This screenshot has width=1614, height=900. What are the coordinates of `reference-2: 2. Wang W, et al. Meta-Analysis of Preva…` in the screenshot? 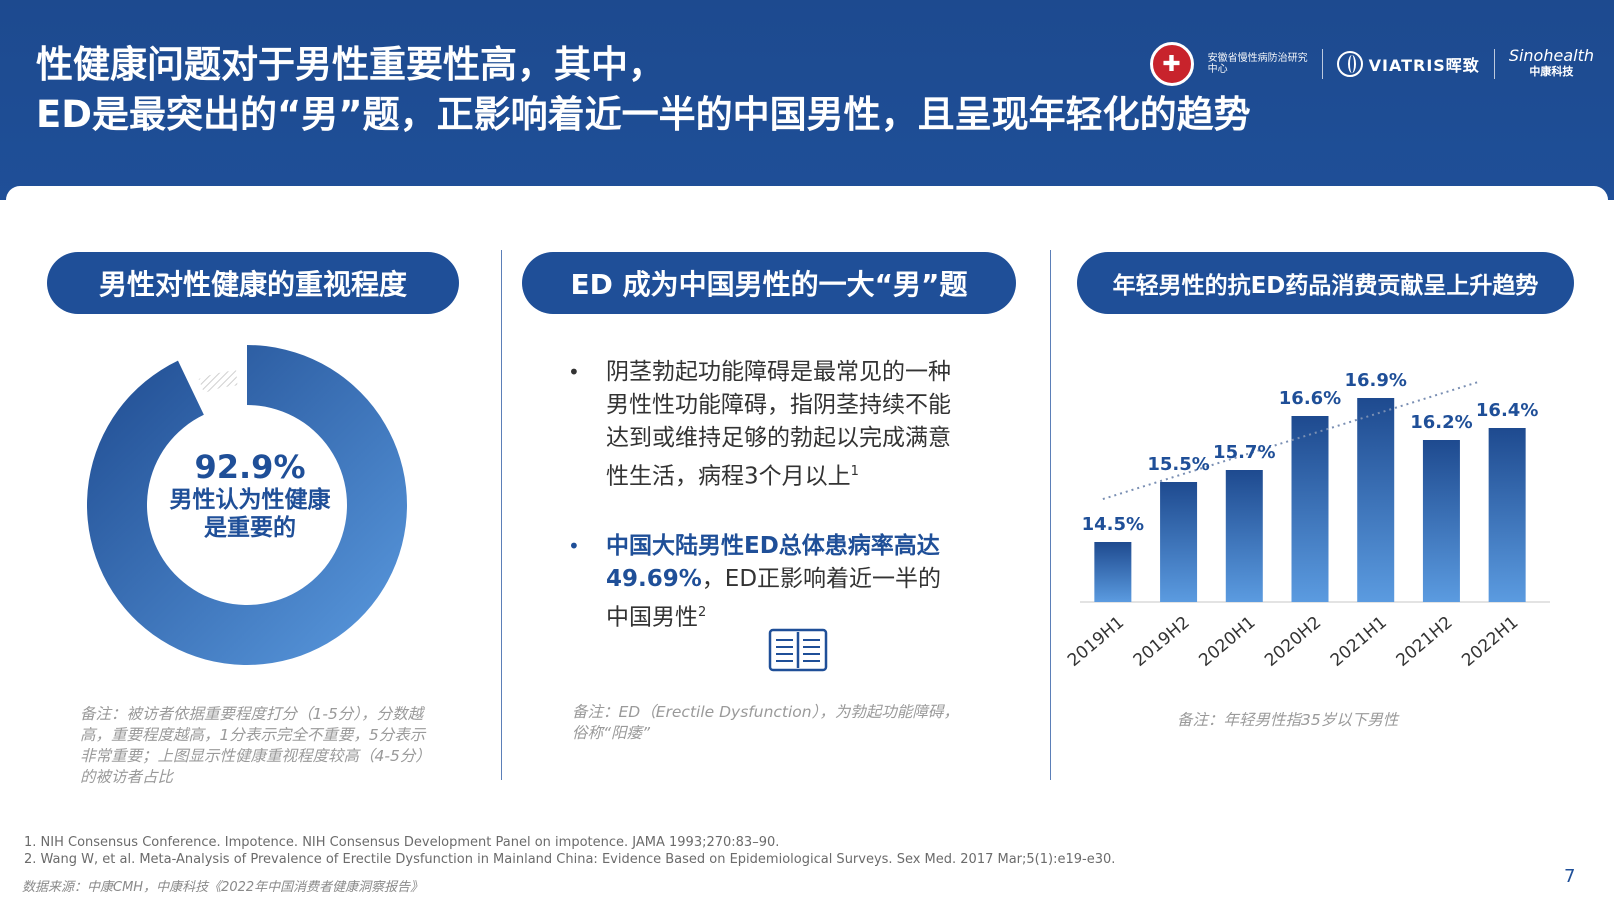 It's located at (570, 859).